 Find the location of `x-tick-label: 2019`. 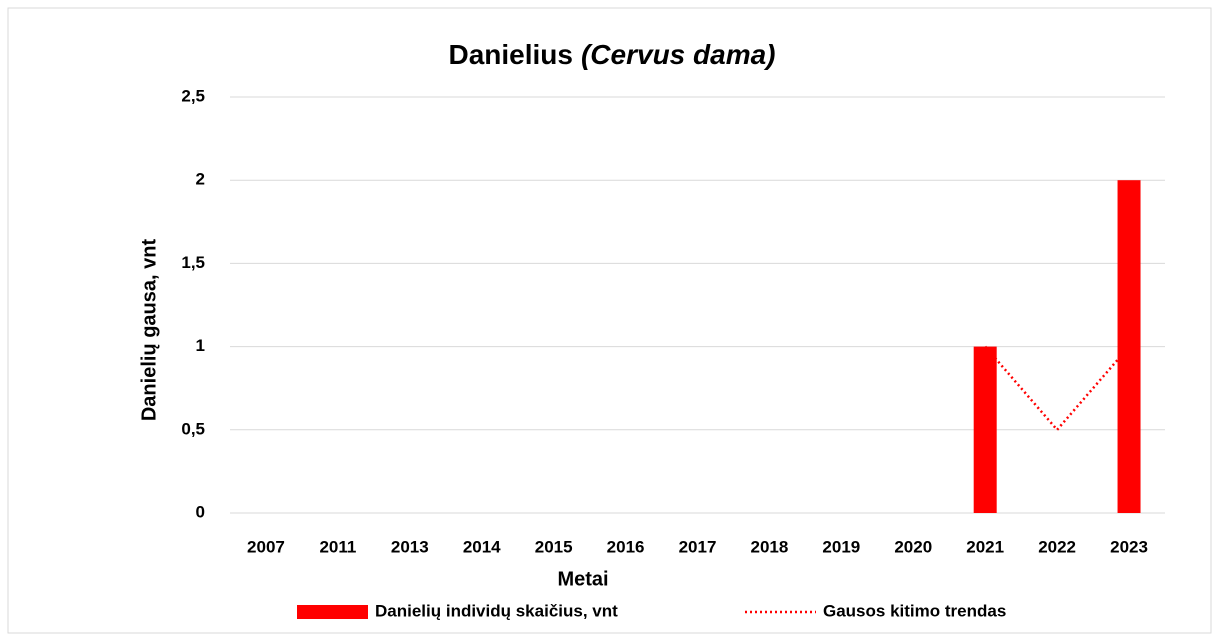

x-tick-label: 2019 is located at coordinates (841, 546).